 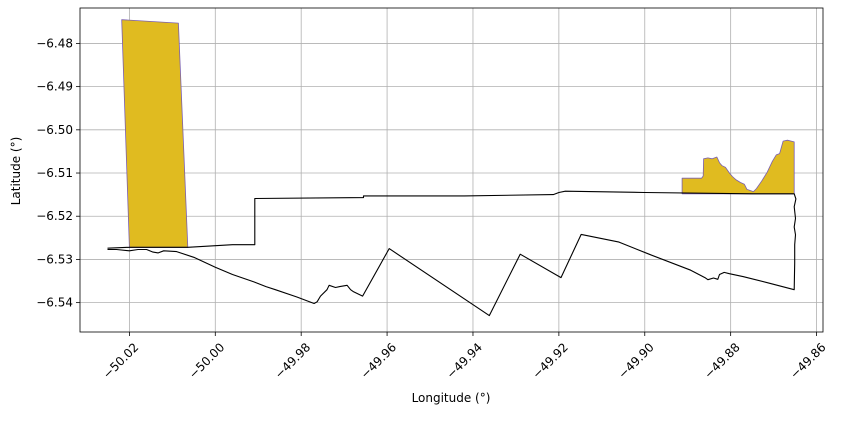 I want to click on y-tick-label: −6.51, so click(x=54, y=173).